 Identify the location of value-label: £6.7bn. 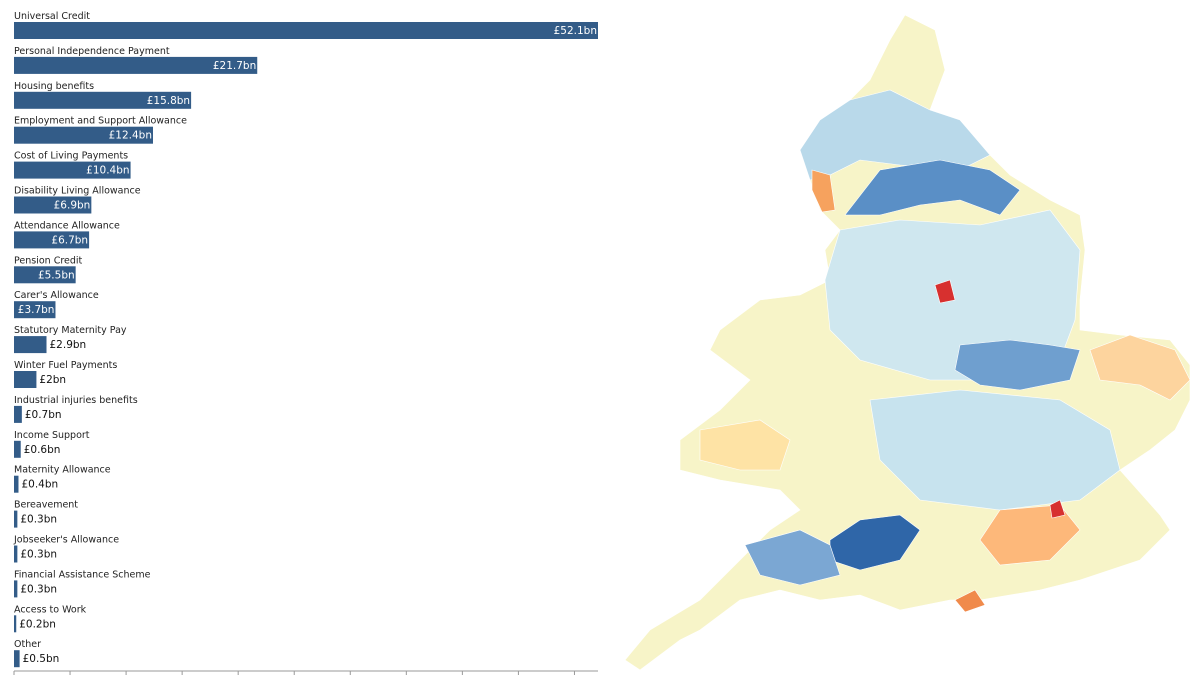
(69, 240).